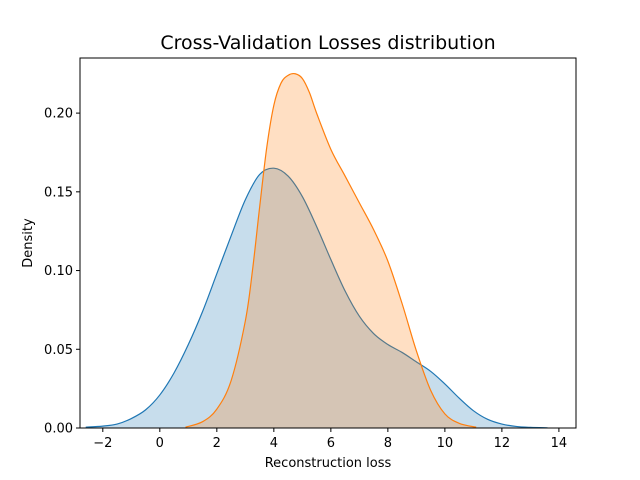 This screenshot has width=640, height=480. What do you see at coordinates (58, 350) in the screenshot?
I see `y-tick-label: 0.05` at bounding box center [58, 350].